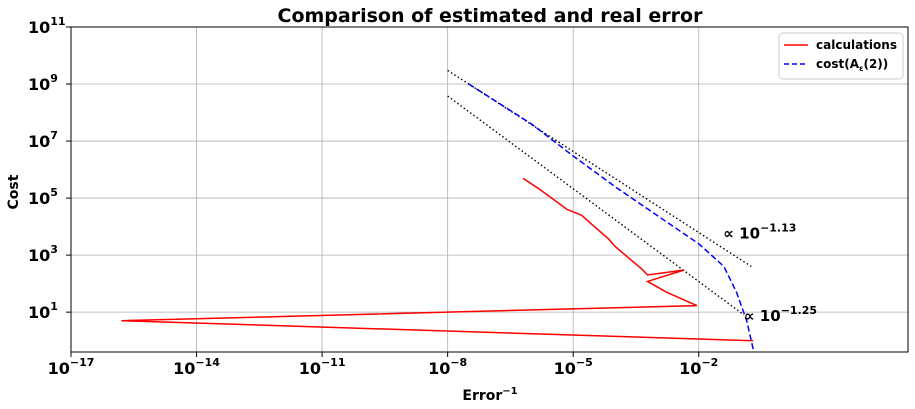 Image resolution: width=915 pixels, height=409 pixels. Describe the element at coordinates (458, 362) in the screenshot. I see `x-tick-exponent: −8` at that location.